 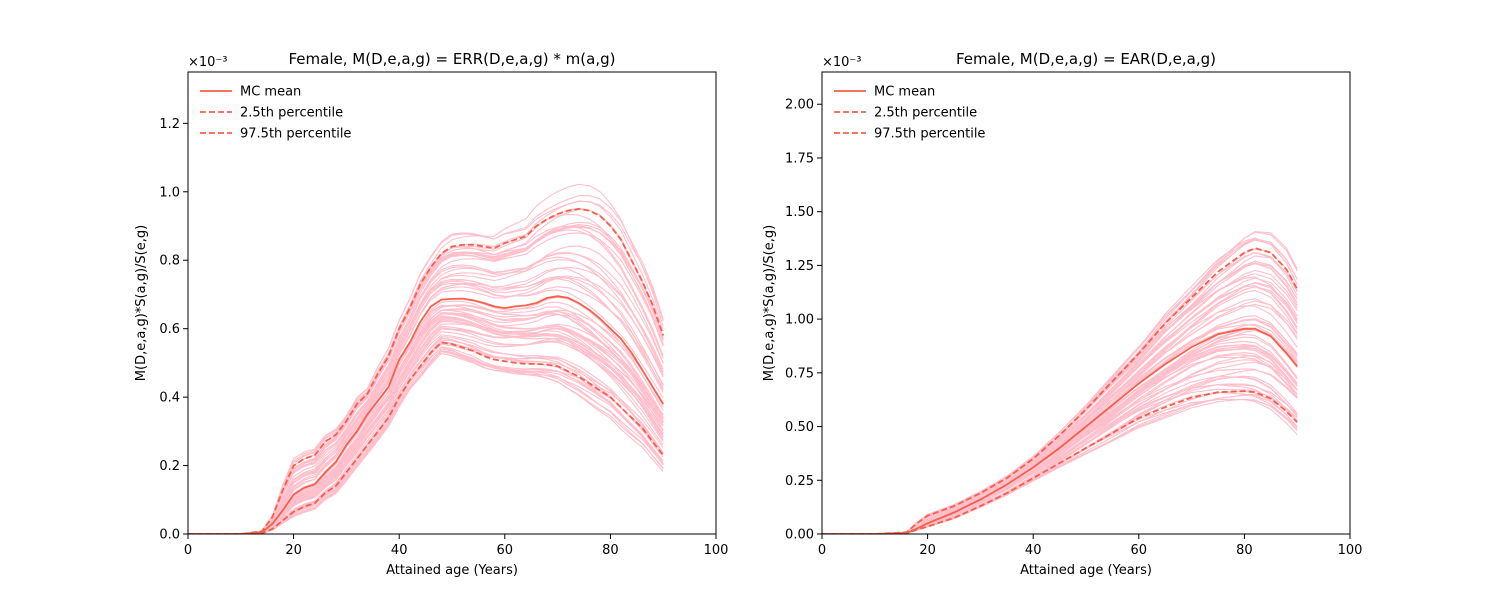 I want to click on y-tick-label: 2.00, so click(x=799, y=105).